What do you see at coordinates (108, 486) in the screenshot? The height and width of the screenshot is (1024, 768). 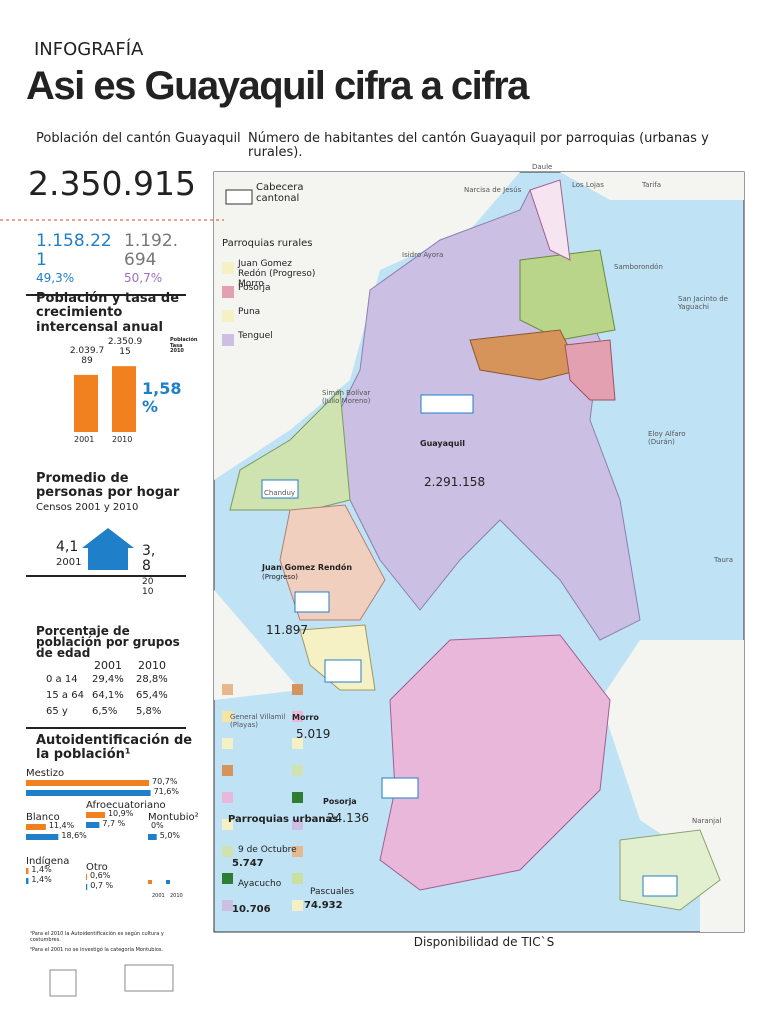 I see `household-title: Promedio de personas por hogar` at bounding box center [108, 486].